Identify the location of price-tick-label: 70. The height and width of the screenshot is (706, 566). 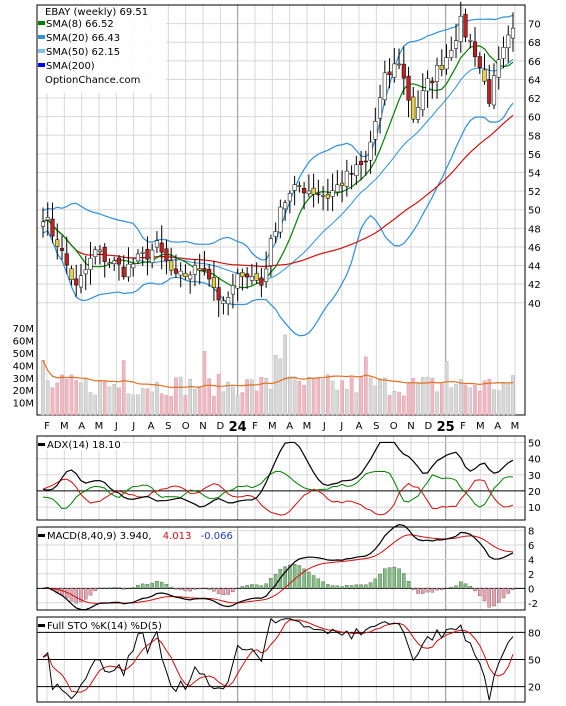
(534, 25).